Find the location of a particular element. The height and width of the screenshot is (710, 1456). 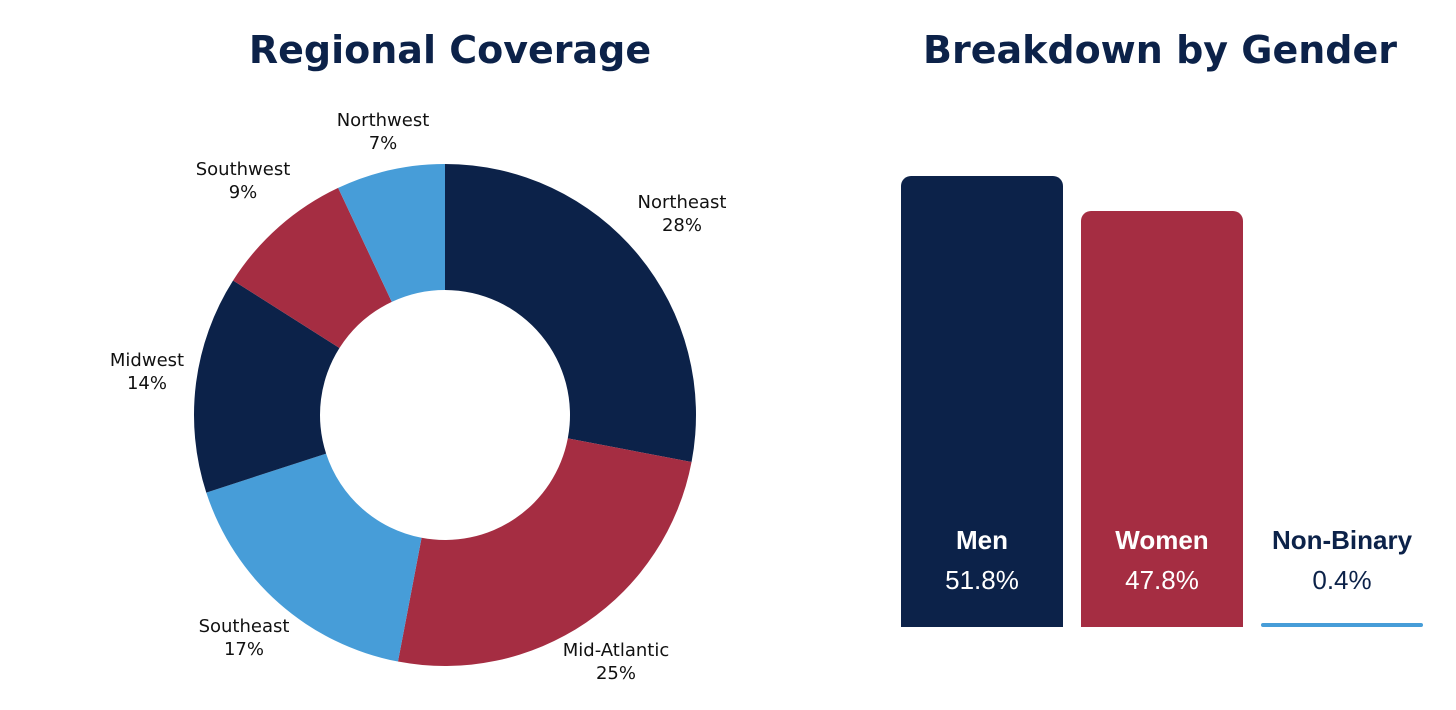

slice-label: Northeast is located at coordinates (682, 202).